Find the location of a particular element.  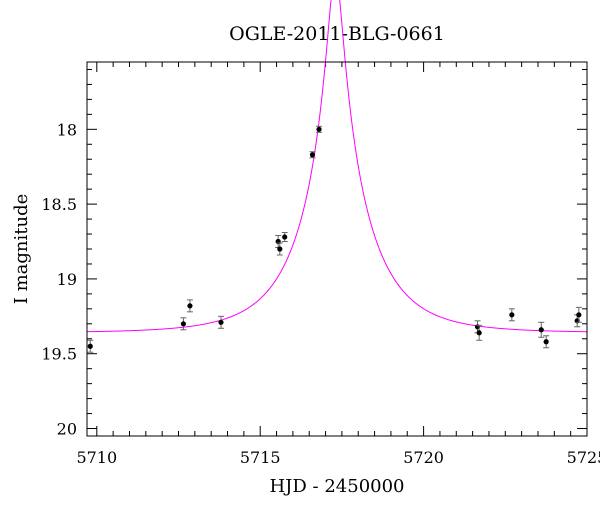

y-tick-label: 19.5 is located at coordinates (59, 354).